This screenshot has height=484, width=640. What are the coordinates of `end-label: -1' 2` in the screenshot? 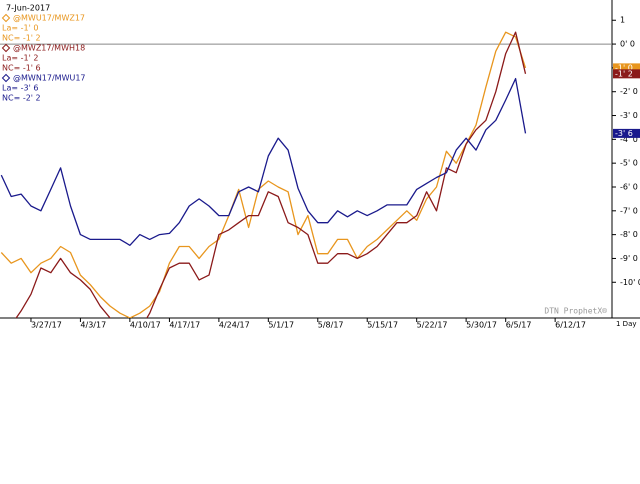 It's located at (624, 73).